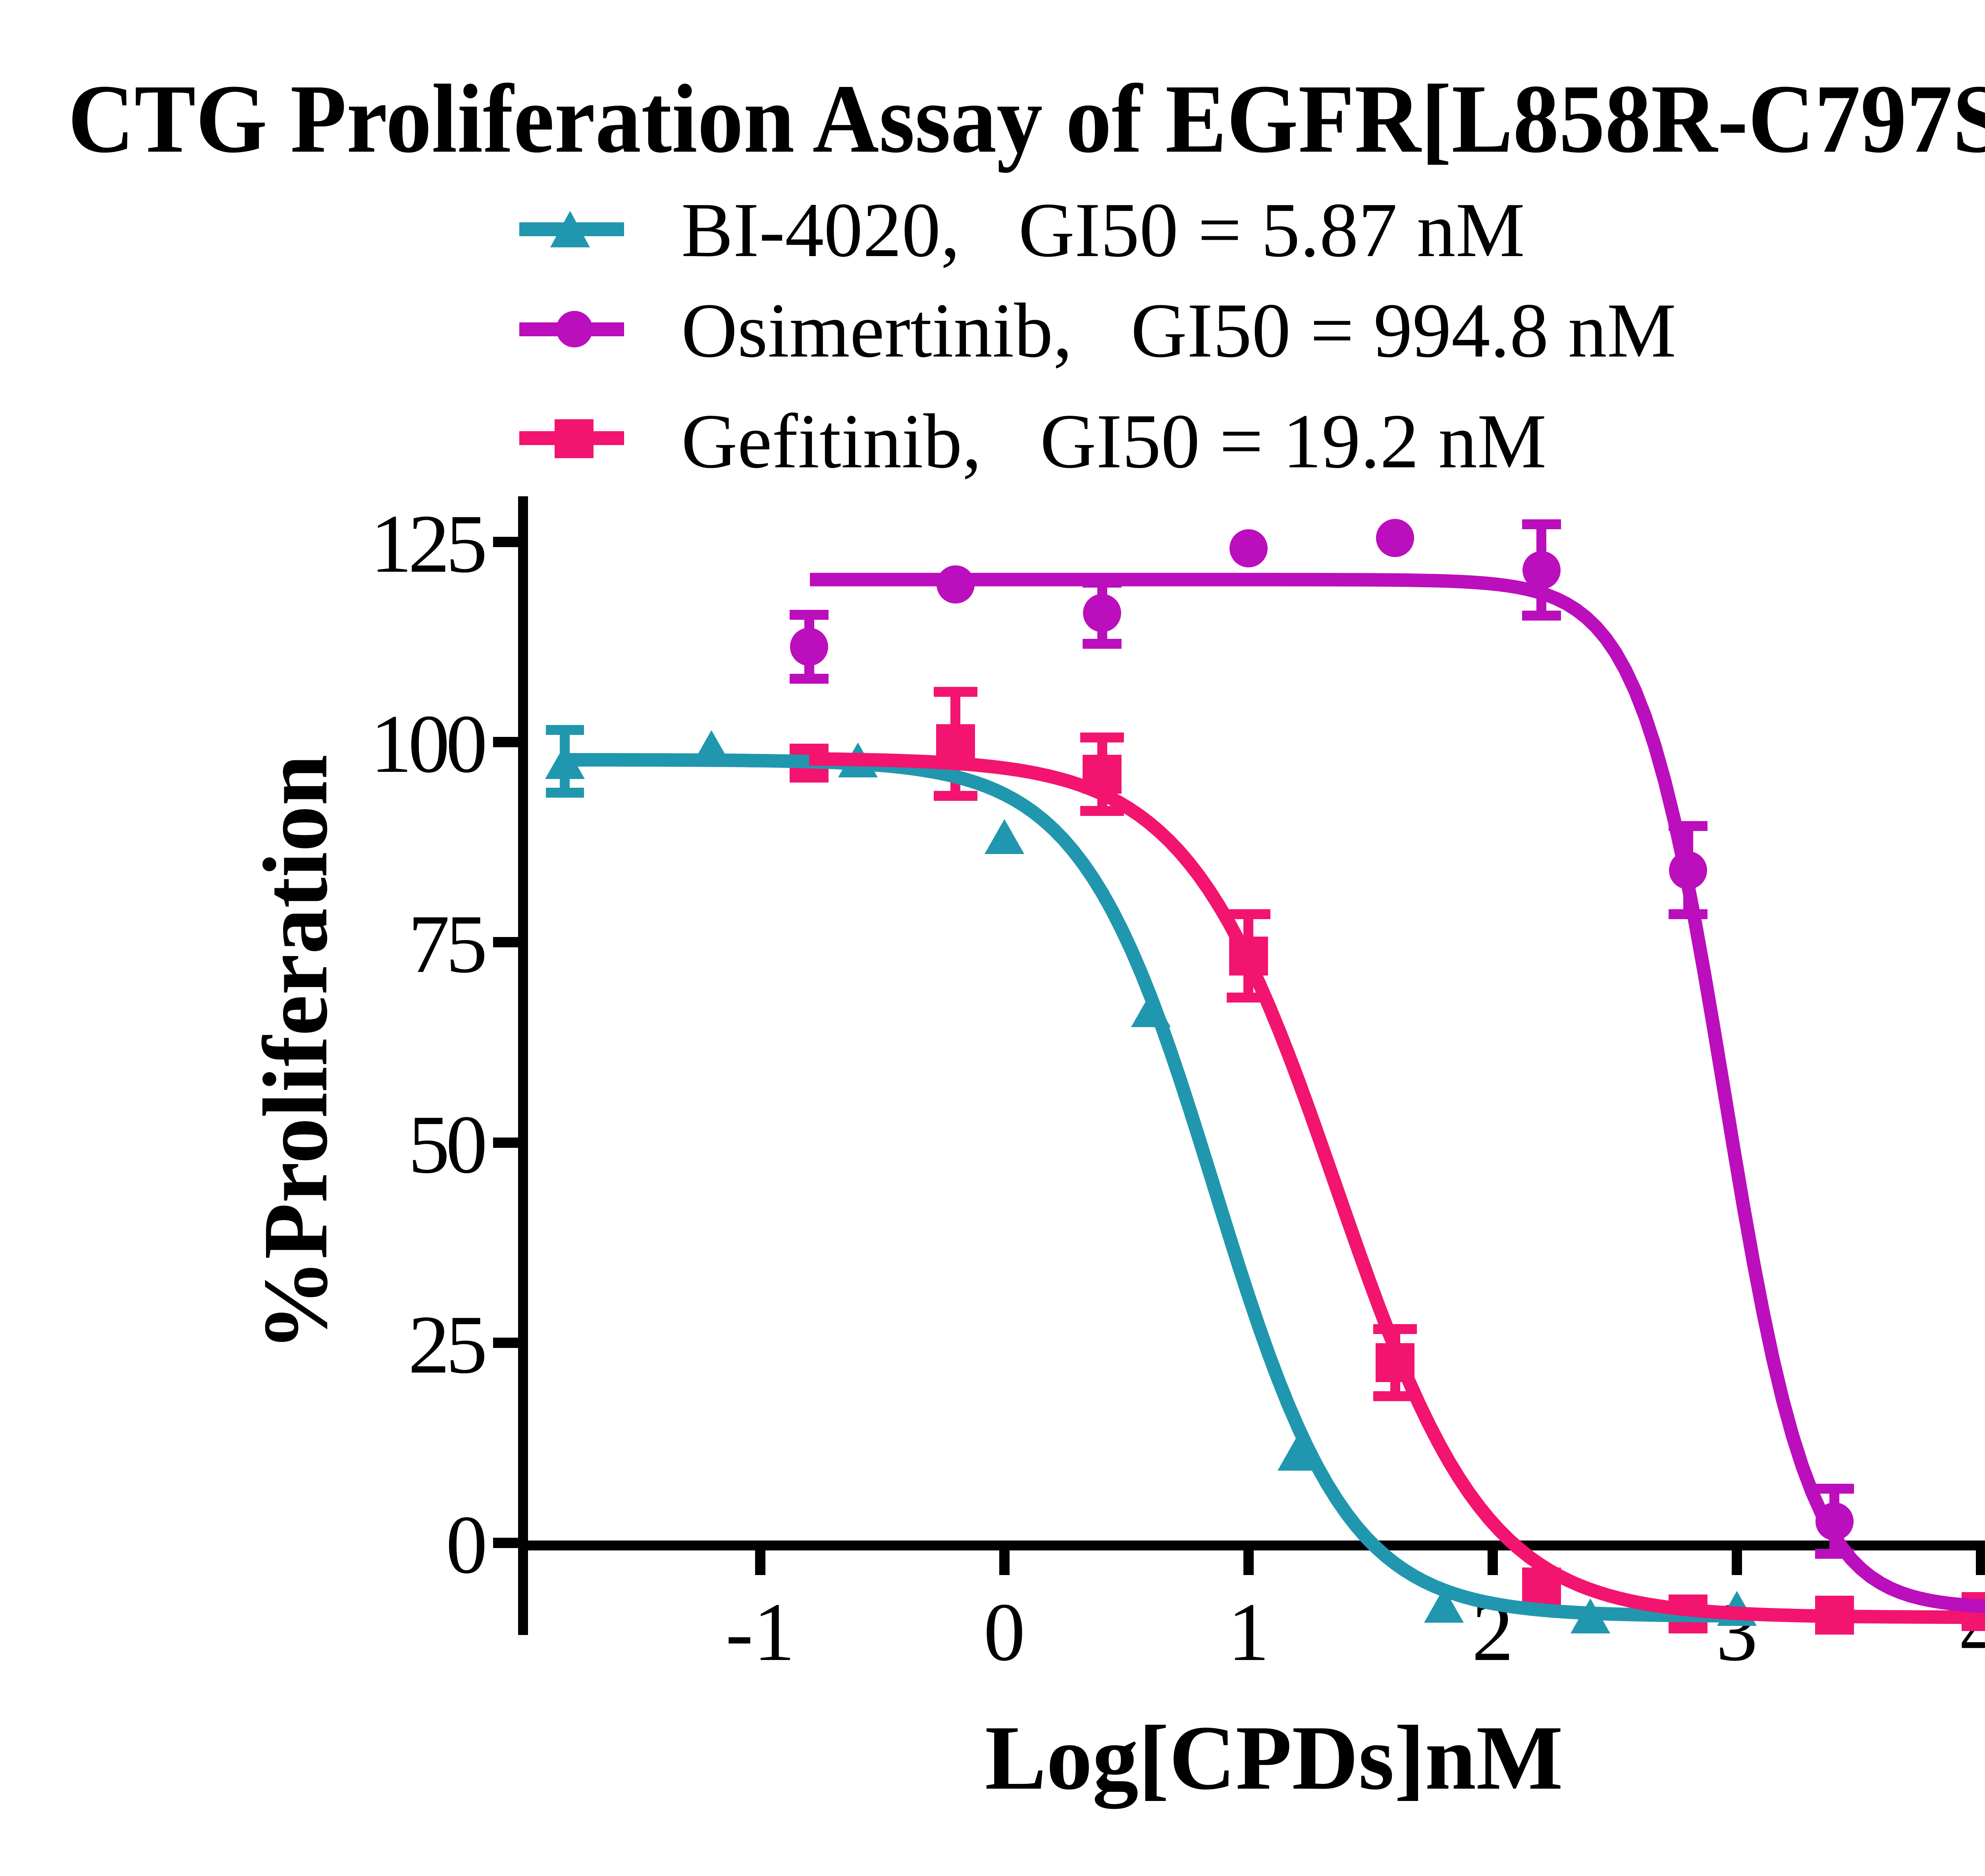 The image size is (1985, 1876). Describe the element at coordinates (446, 1345) in the screenshot. I see `svg-text: 25` at that location.